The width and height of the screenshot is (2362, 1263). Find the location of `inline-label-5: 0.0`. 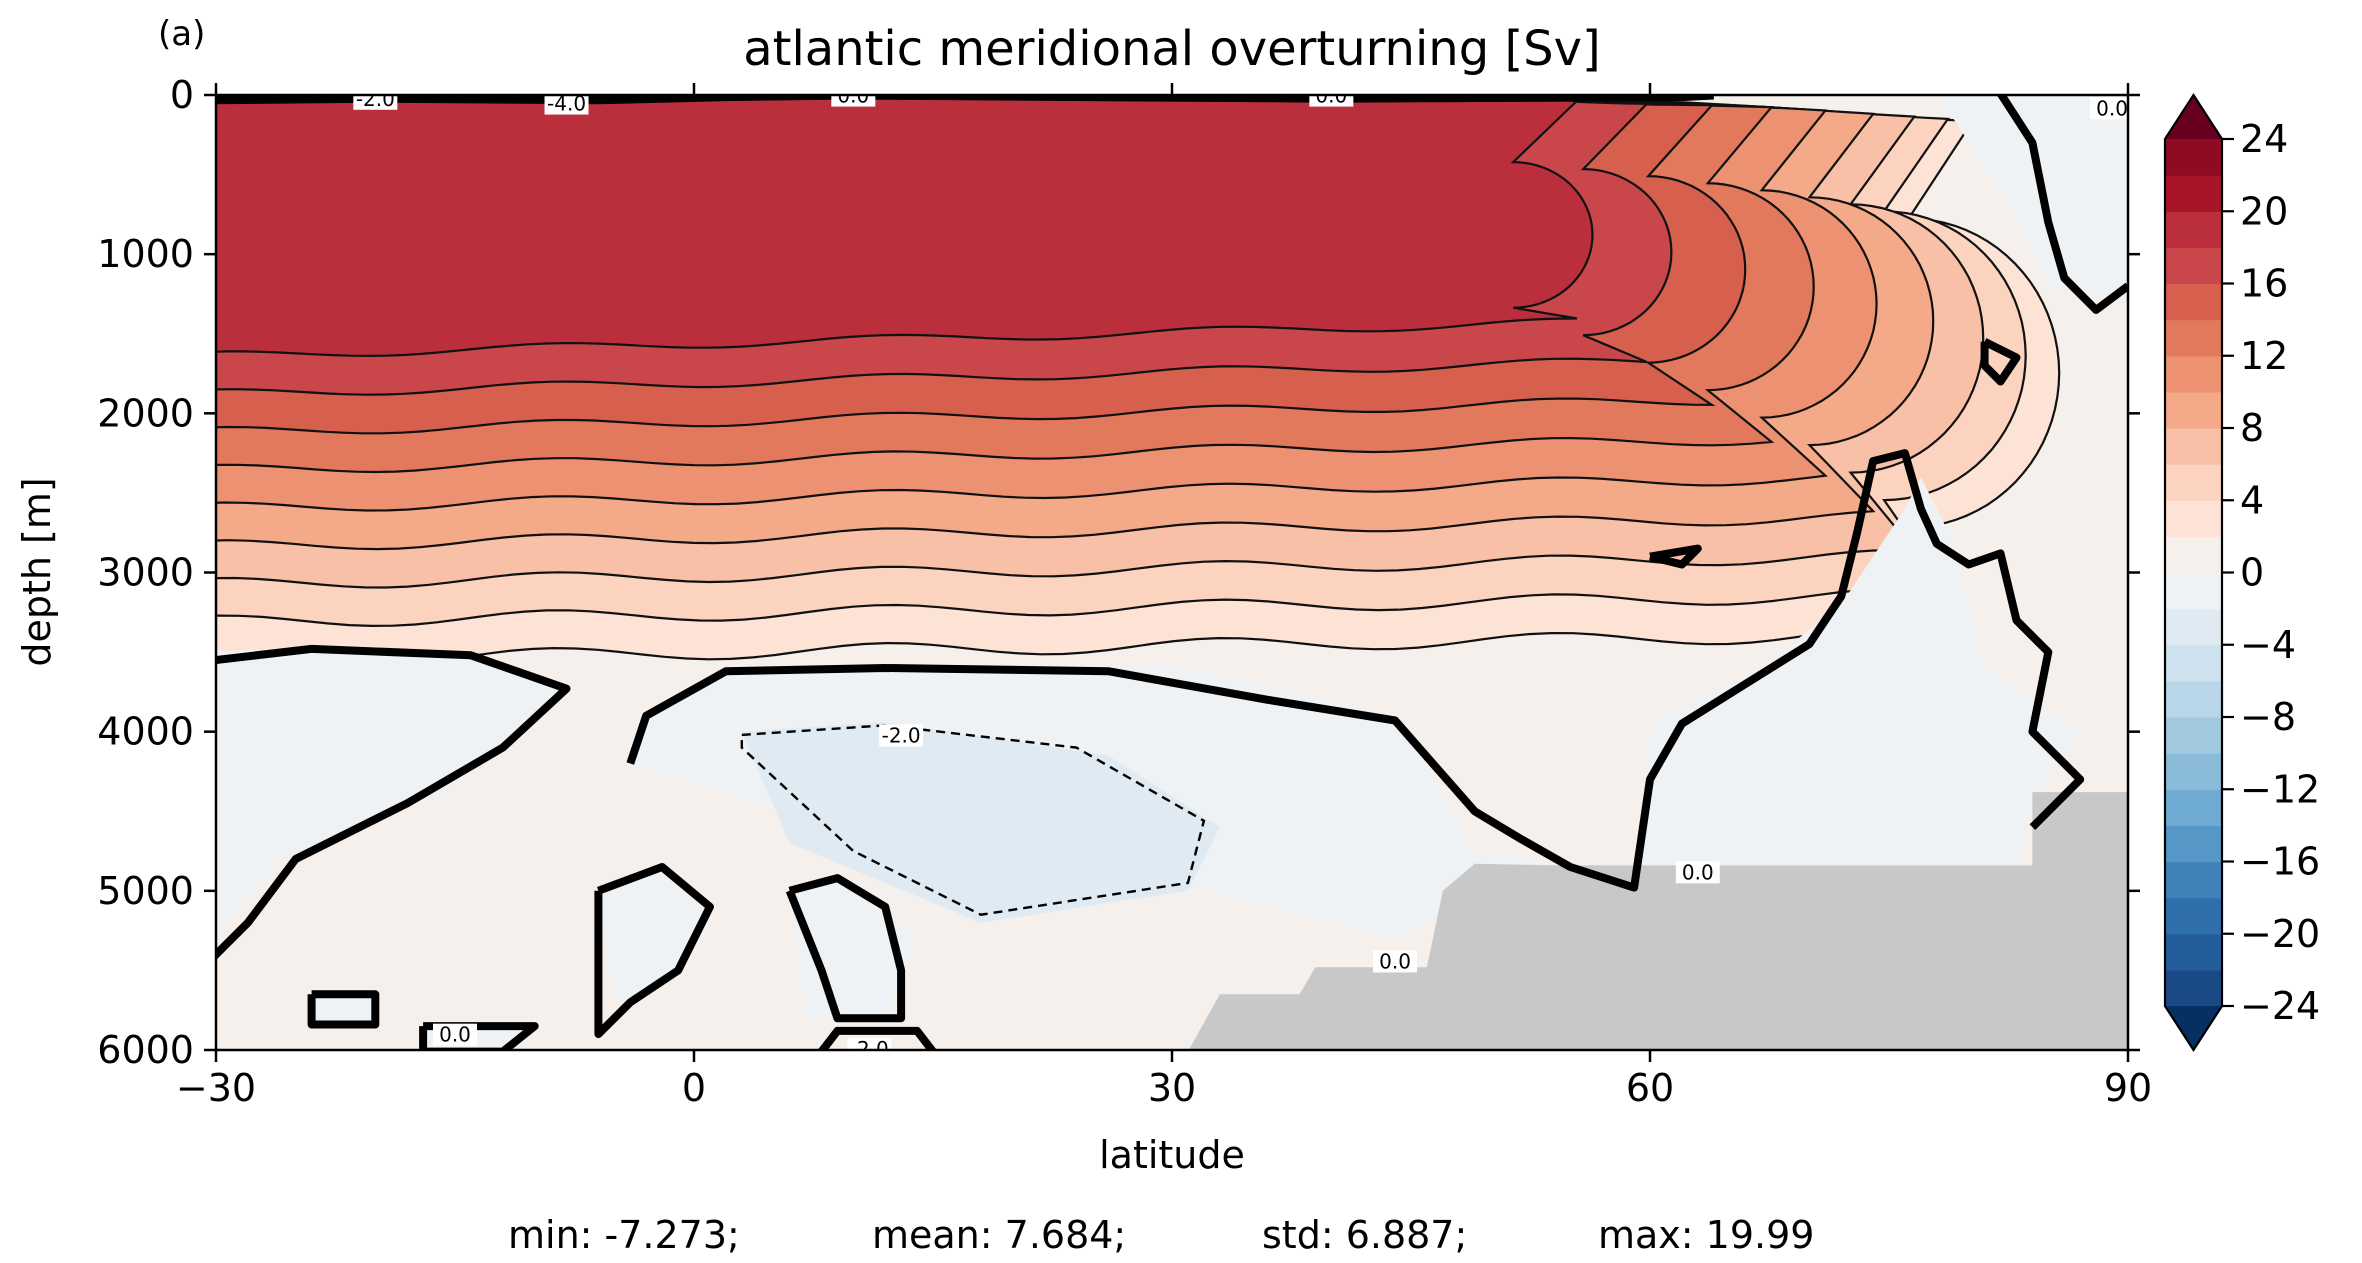

inline-label-5: 0.0 is located at coordinates (2109, 108).